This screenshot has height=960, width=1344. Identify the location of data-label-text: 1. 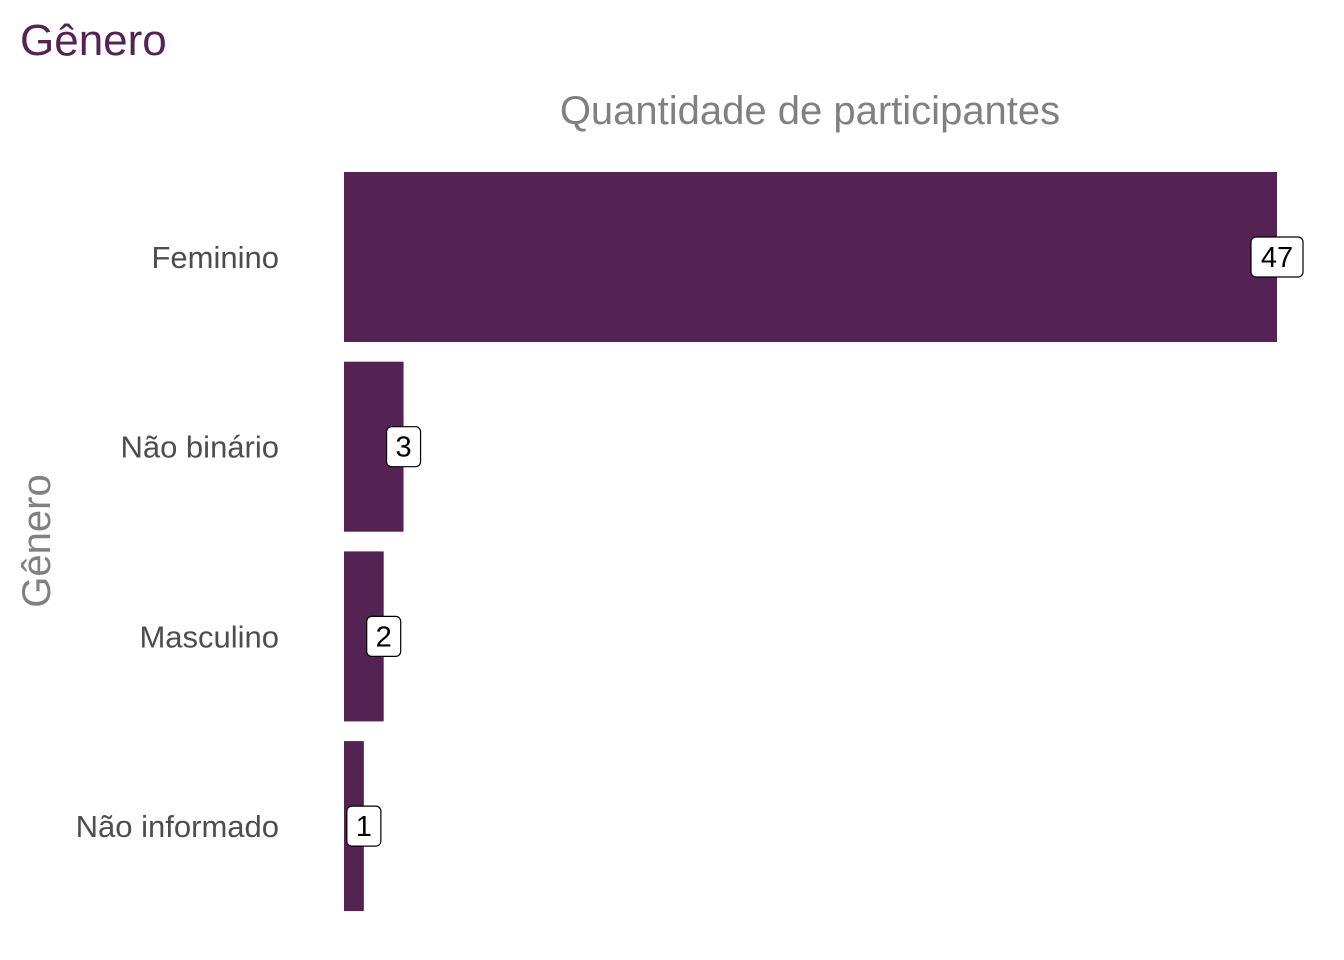
(364, 827).